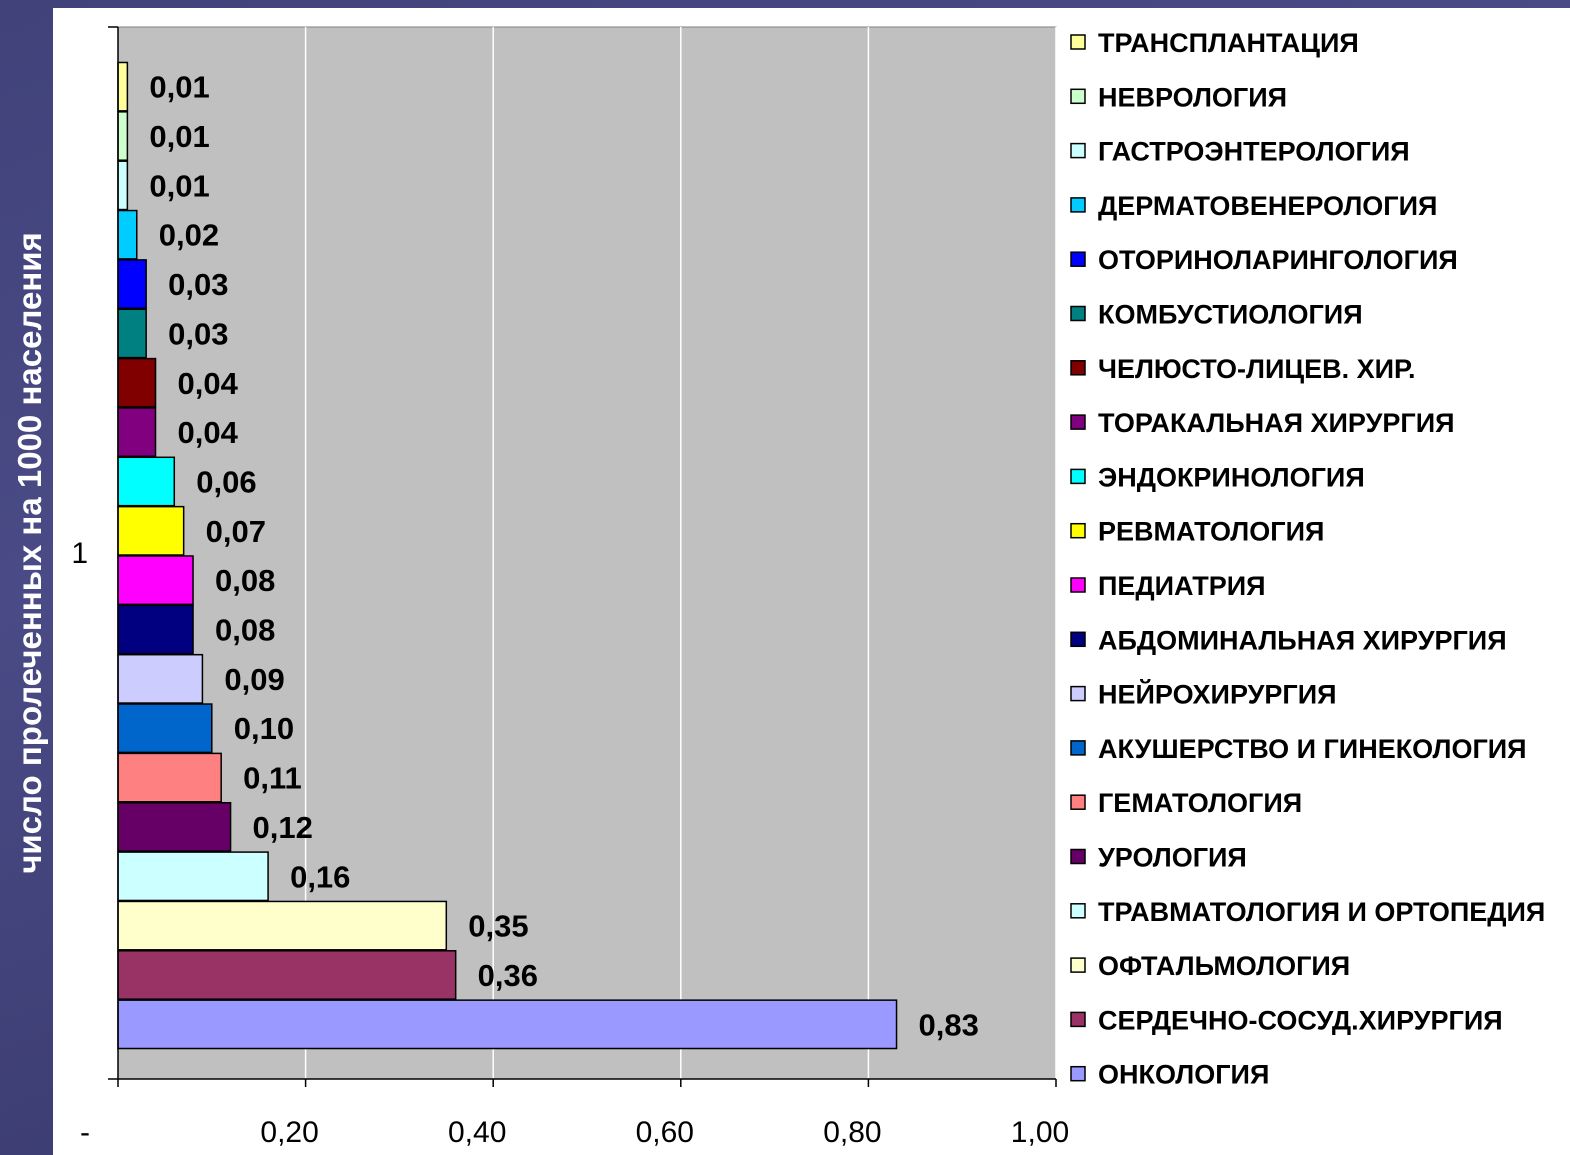 This screenshot has width=1570, height=1155. I want to click on legend-label: НЕЙРОХИРУРГИЯ, so click(1217, 694).